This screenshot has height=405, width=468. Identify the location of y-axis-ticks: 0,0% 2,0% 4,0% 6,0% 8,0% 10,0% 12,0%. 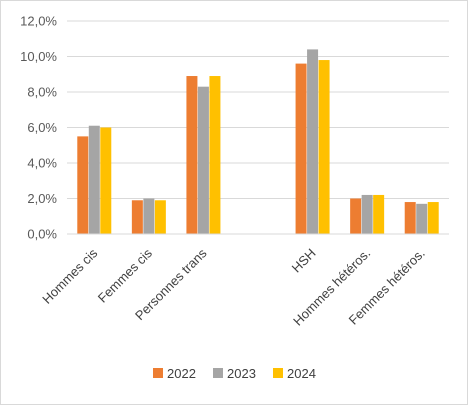
(38, 128).